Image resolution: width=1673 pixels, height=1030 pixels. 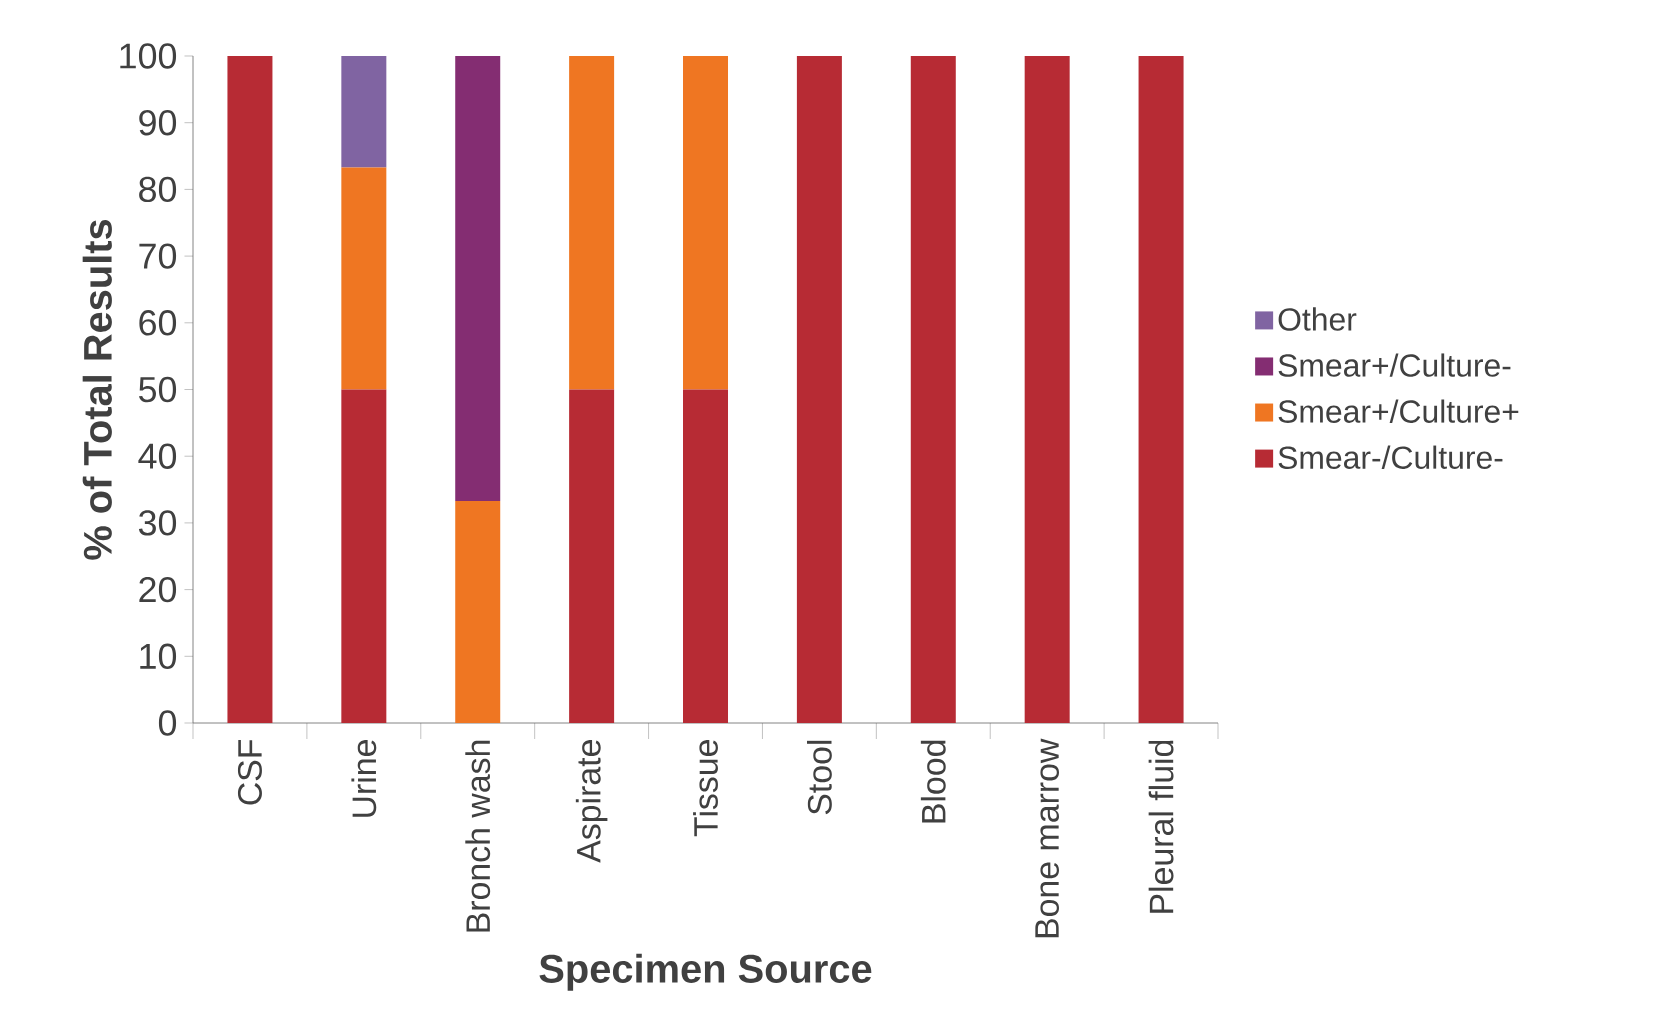 I want to click on x-tick-label: Urine, so click(x=364, y=778).